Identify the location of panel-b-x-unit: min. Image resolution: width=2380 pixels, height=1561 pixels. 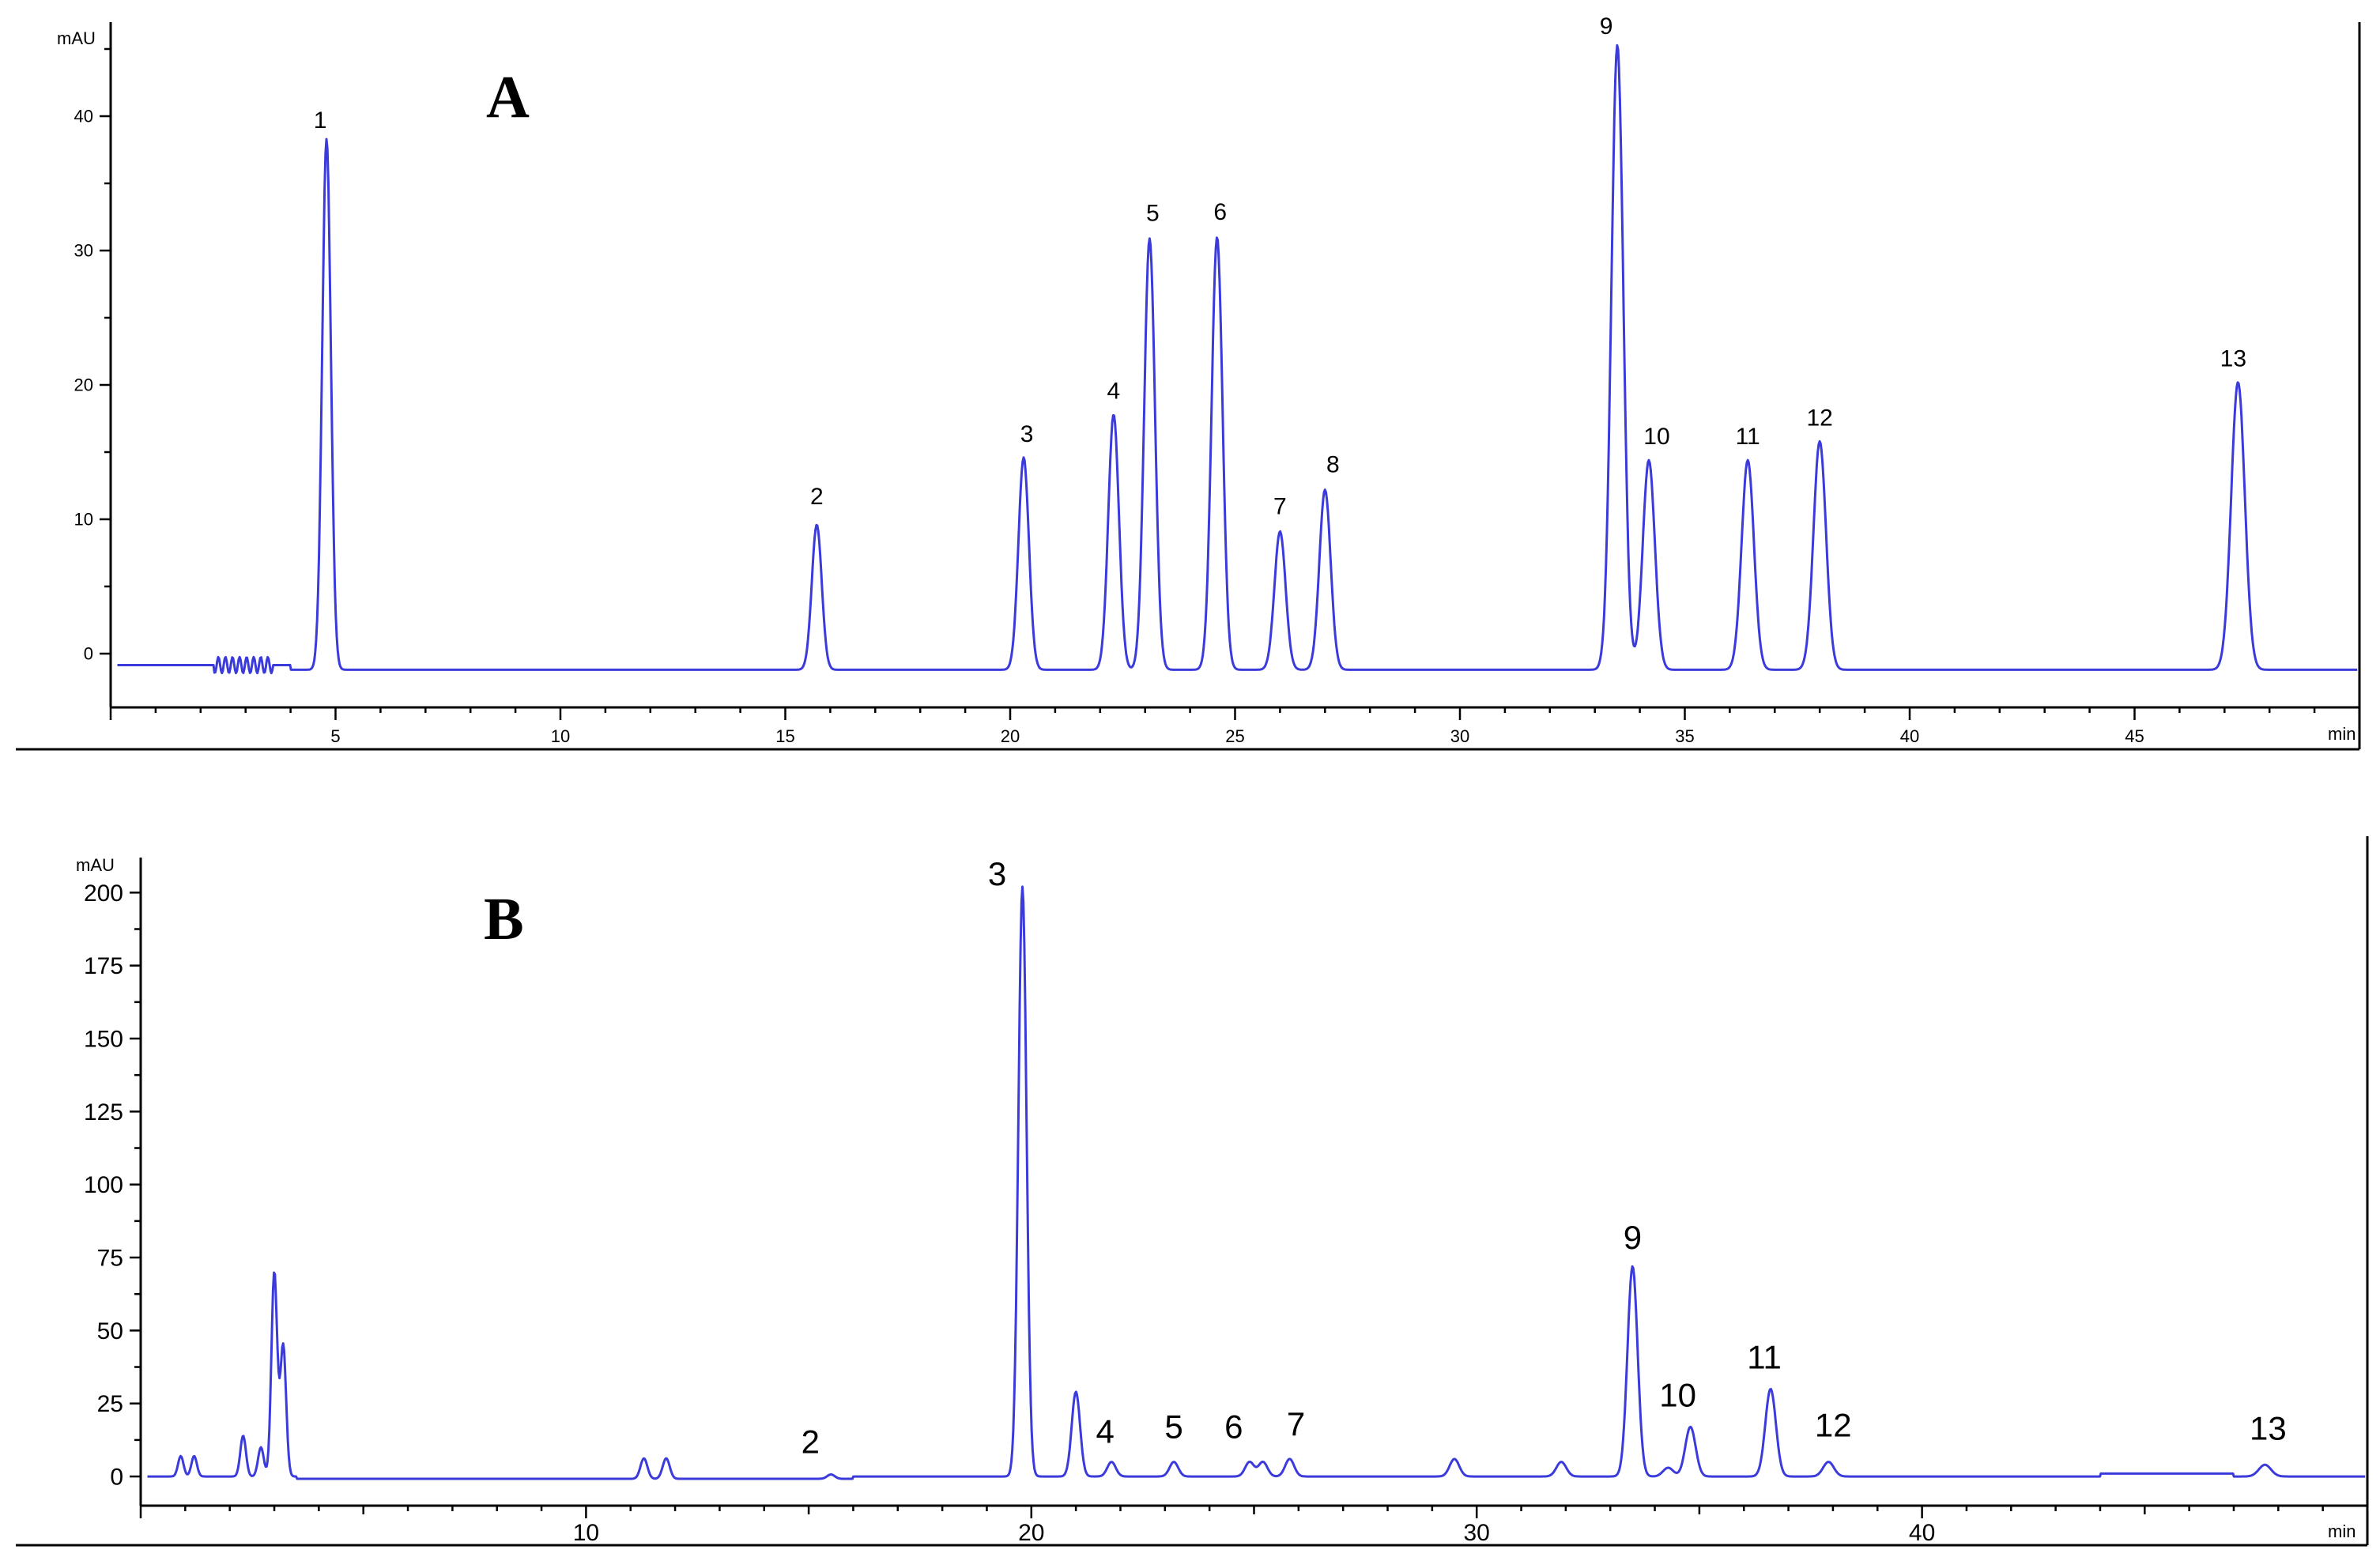
(2341, 1531).